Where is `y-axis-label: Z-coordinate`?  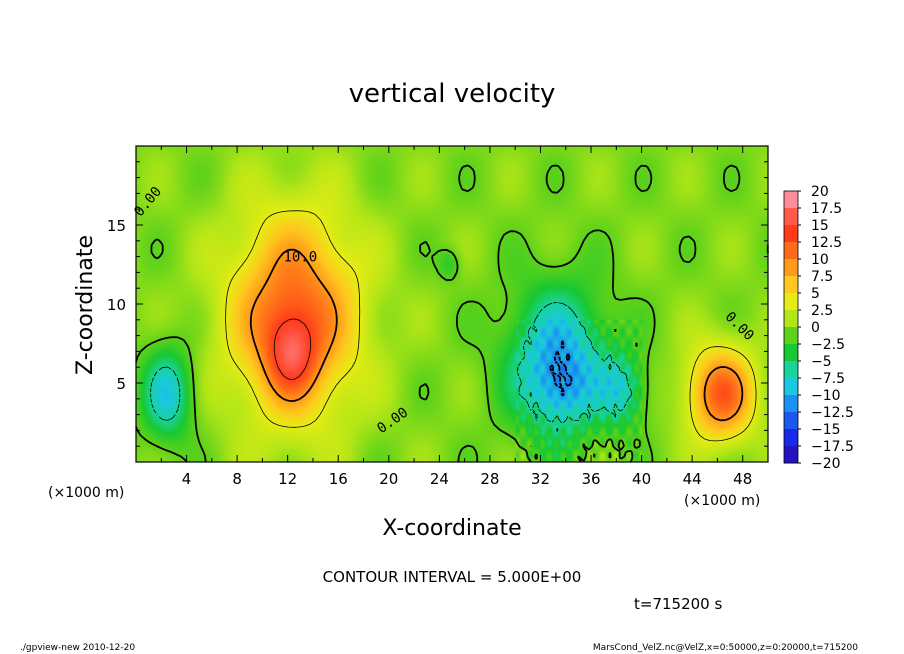
y-axis-label: Z-coordinate is located at coordinates (85, 305).